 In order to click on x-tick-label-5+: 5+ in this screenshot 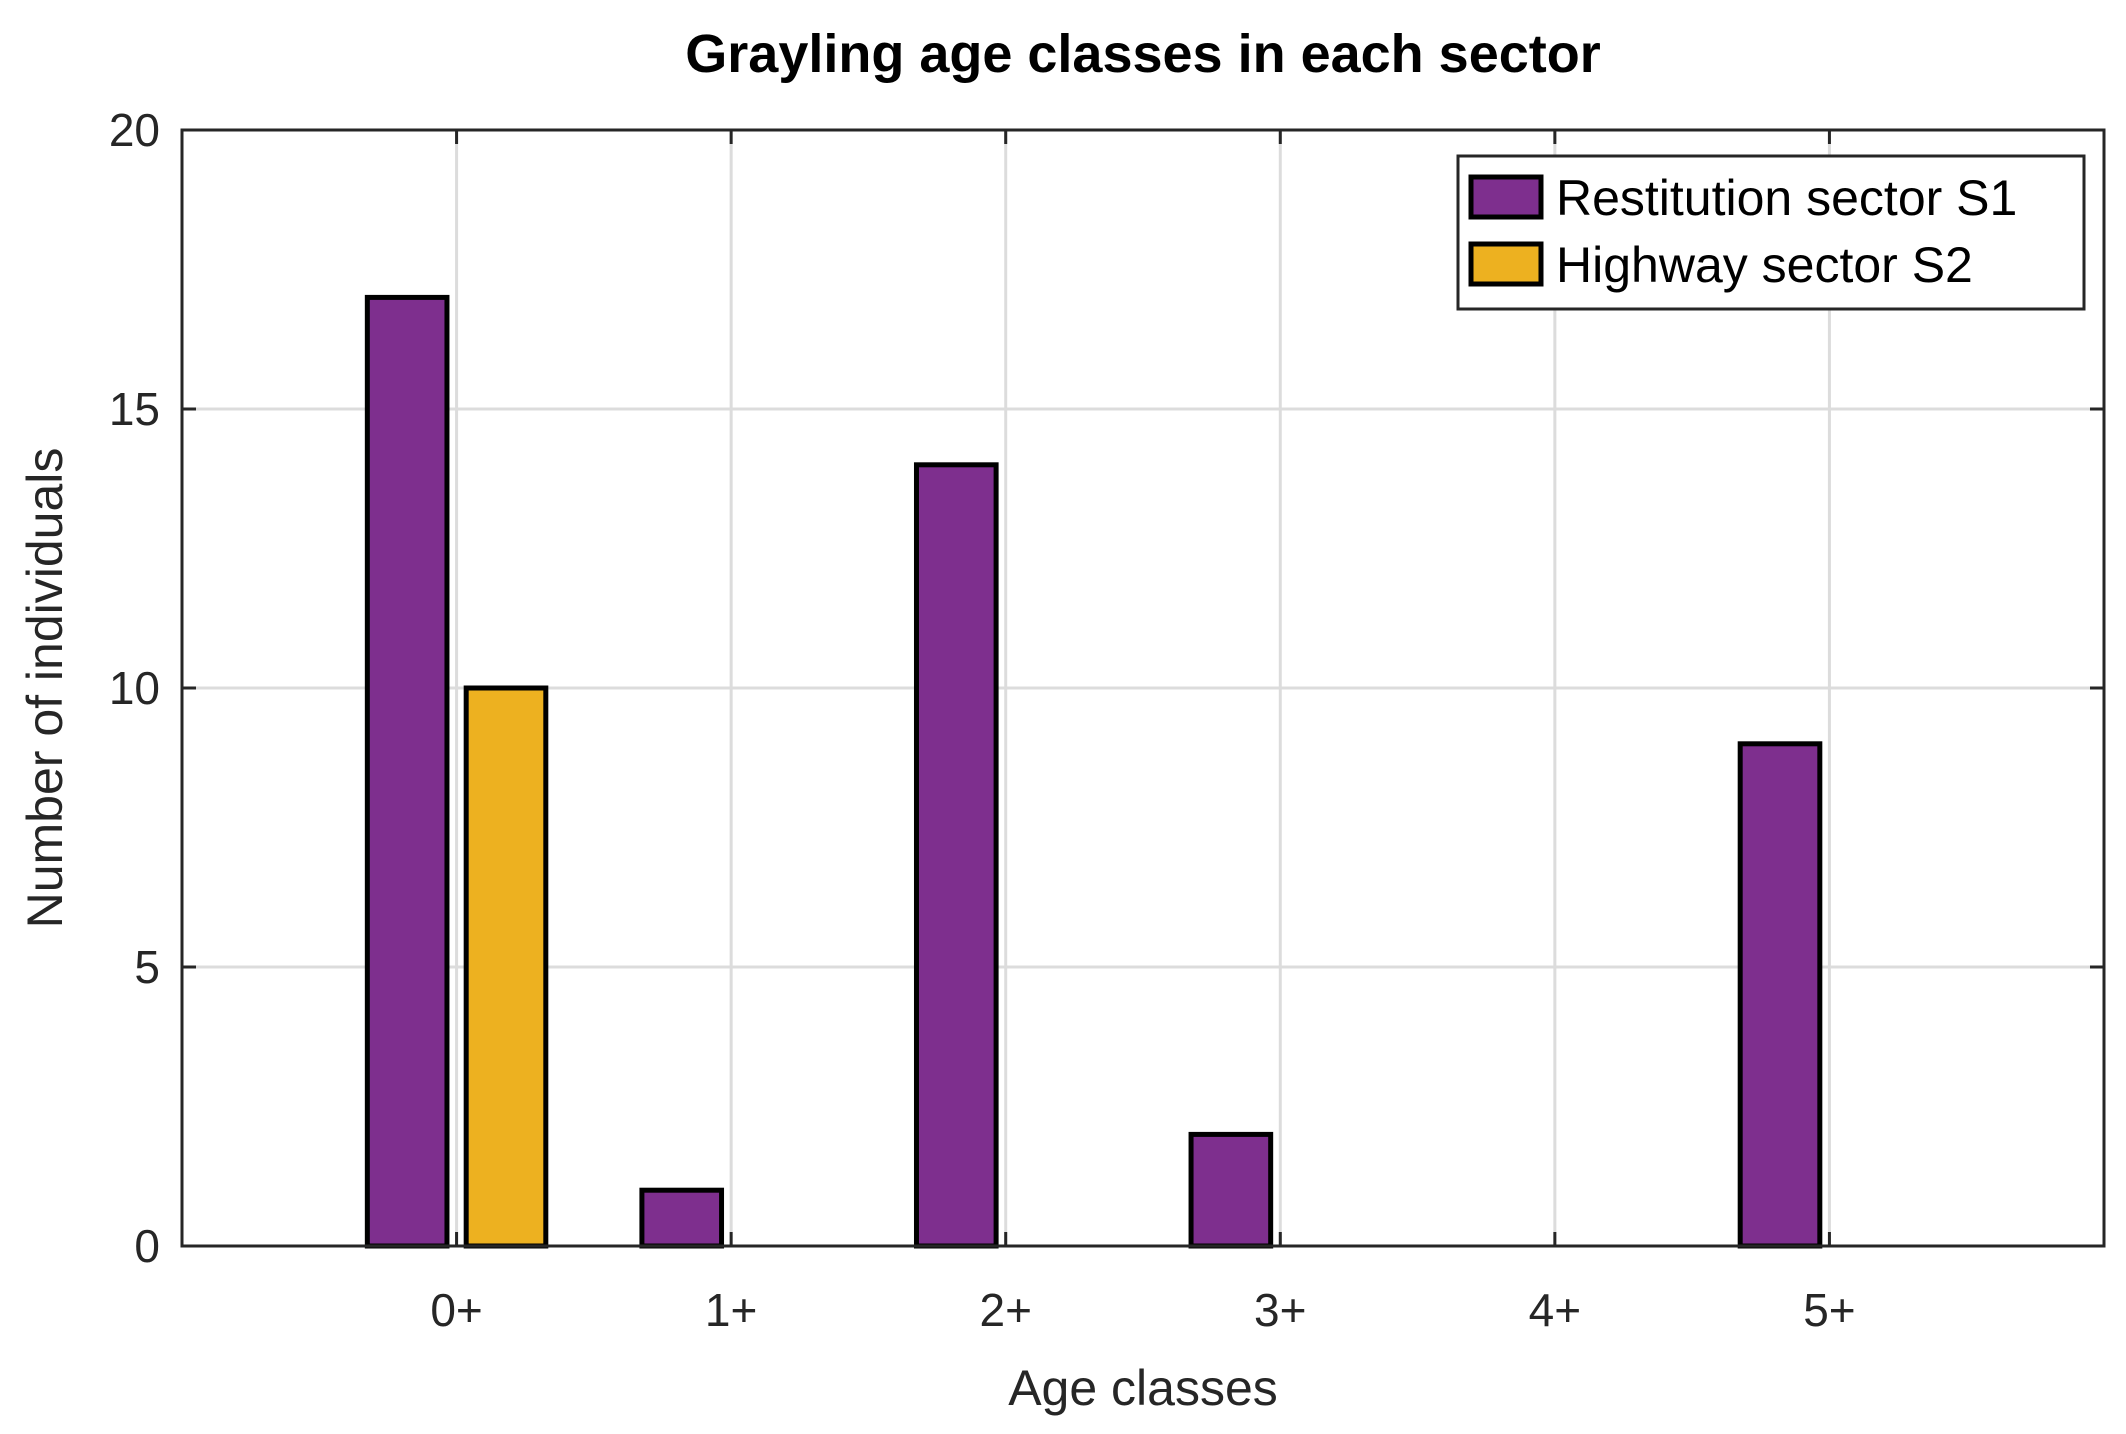, I will do `click(1829, 1310)`.